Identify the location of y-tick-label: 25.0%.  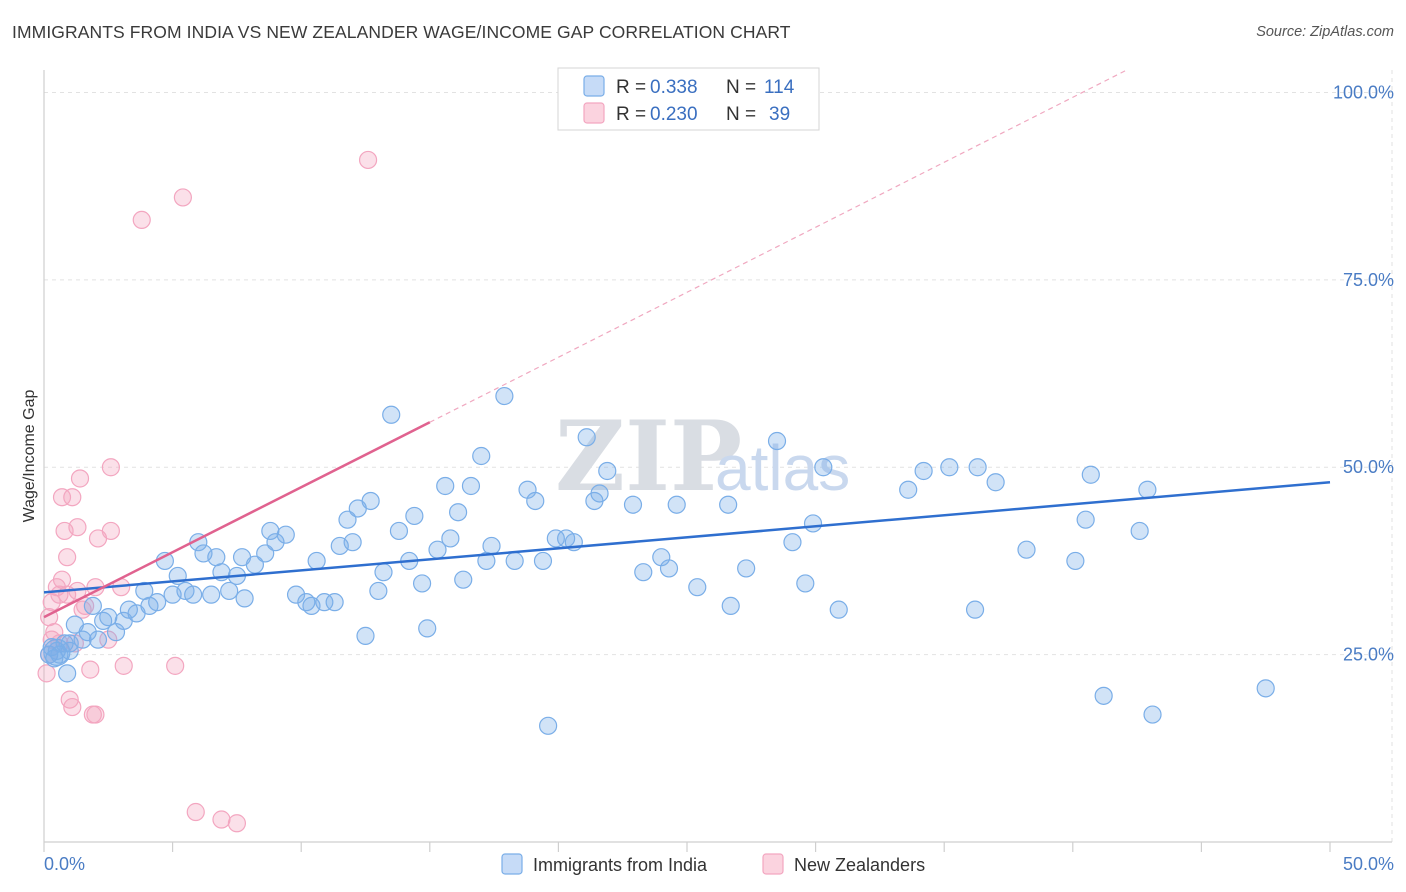
(1368, 655).